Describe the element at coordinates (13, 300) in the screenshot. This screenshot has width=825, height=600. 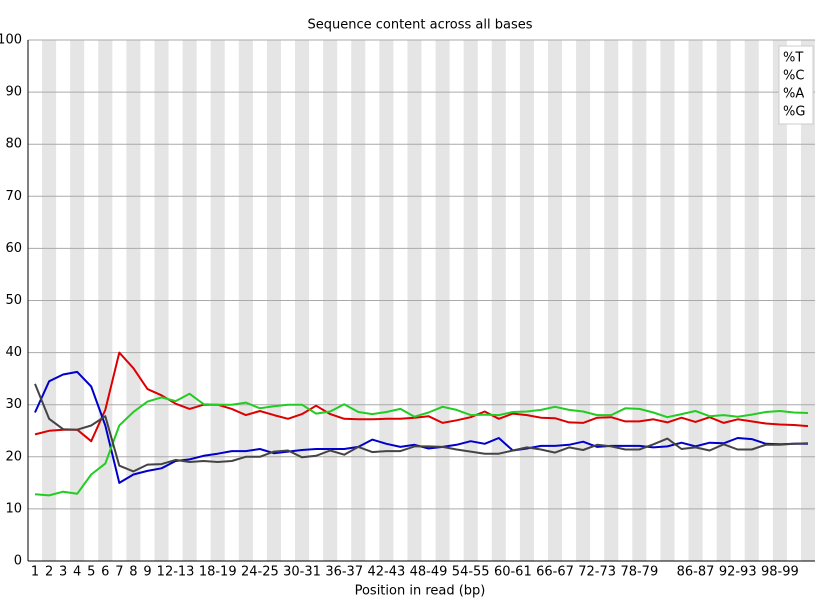
I see `y-tick-label: 50` at that location.